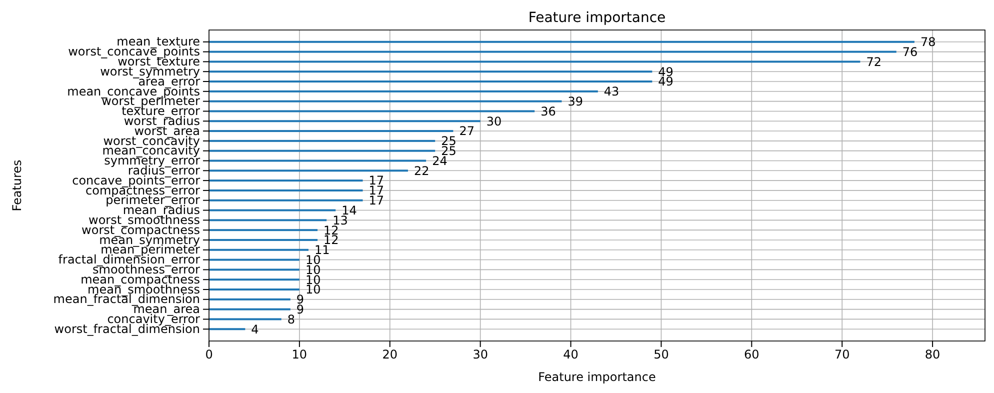 Image resolution: width=994 pixels, height=393 pixels. Describe the element at coordinates (752, 355) in the screenshot. I see `x-tick-label: 60` at that location.